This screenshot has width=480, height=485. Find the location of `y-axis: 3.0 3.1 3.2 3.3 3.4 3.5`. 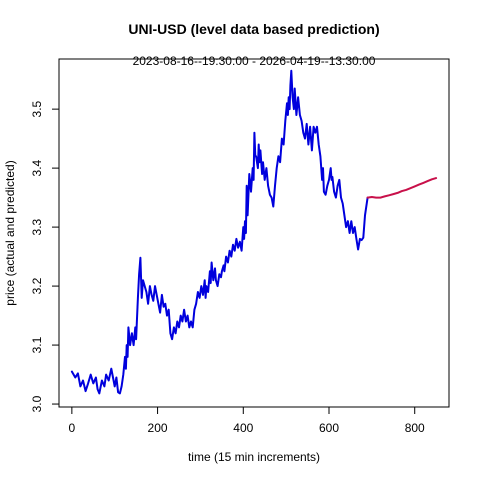

y-axis: 3.0 3.1 3.2 3.3 3.4 3.5 is located at coordinates (45, 256).